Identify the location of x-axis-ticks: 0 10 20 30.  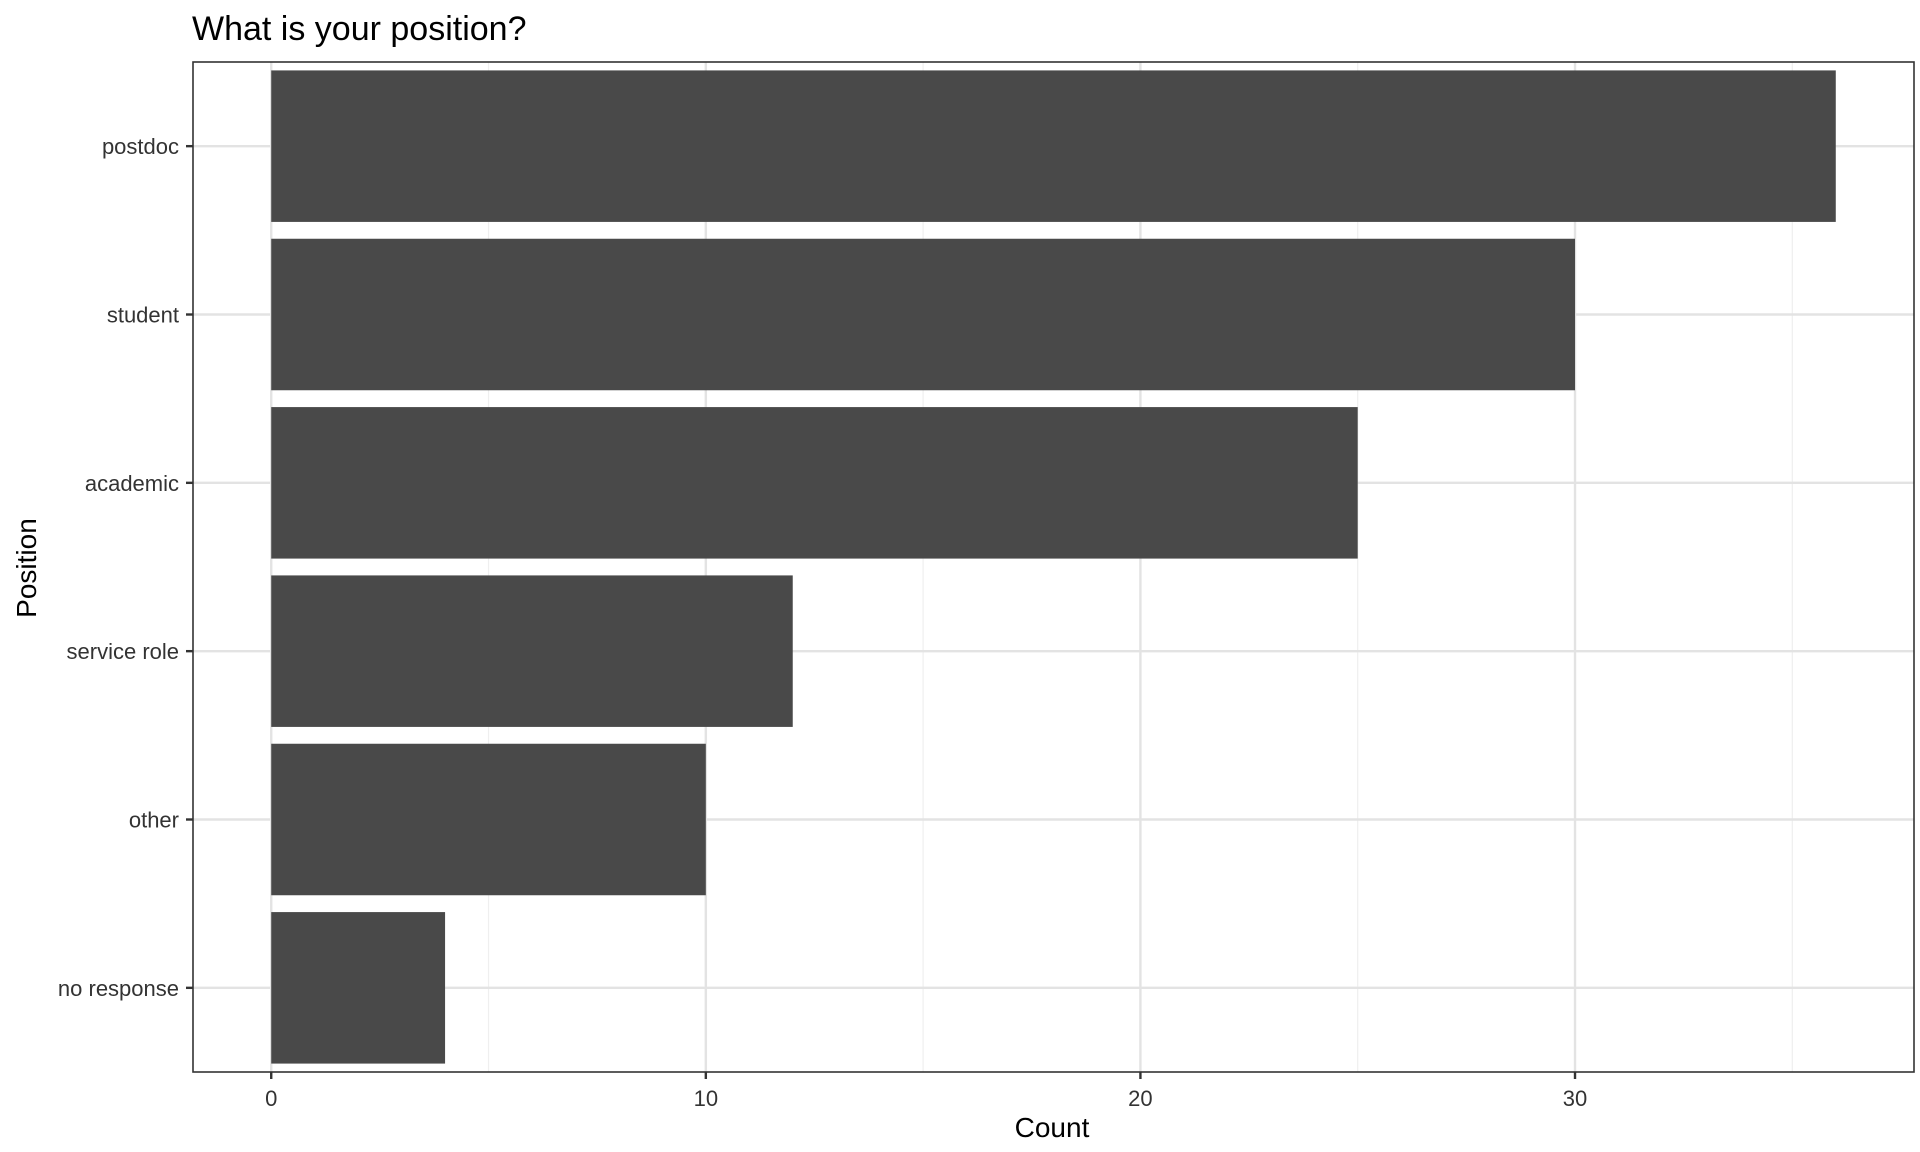
(926, 1091).